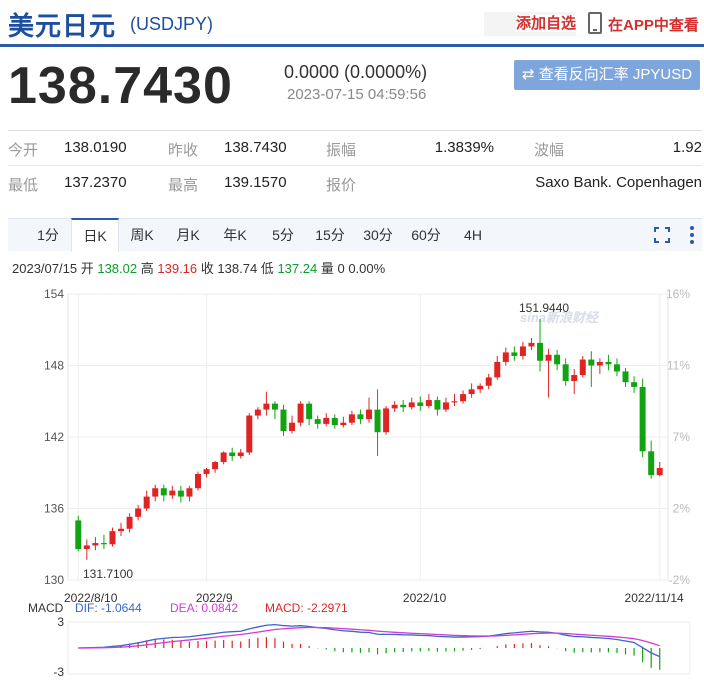 This screenshot has width=704, height=682. I want to click on y-tick-label: 154, so click(54, 294).